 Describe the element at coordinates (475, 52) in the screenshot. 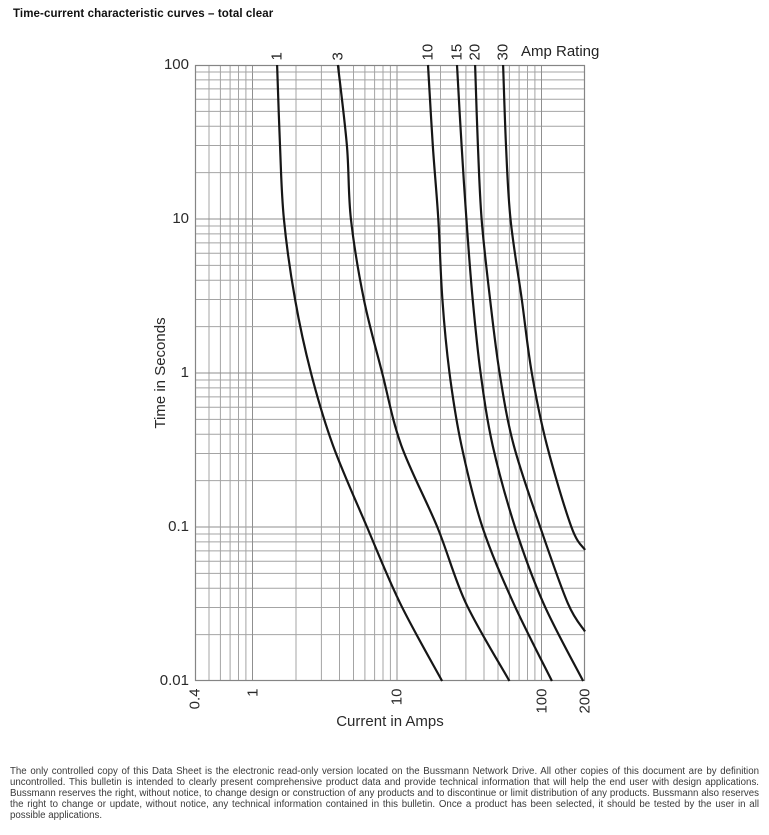

I see `curve-label-20-amp: 20` at that location.